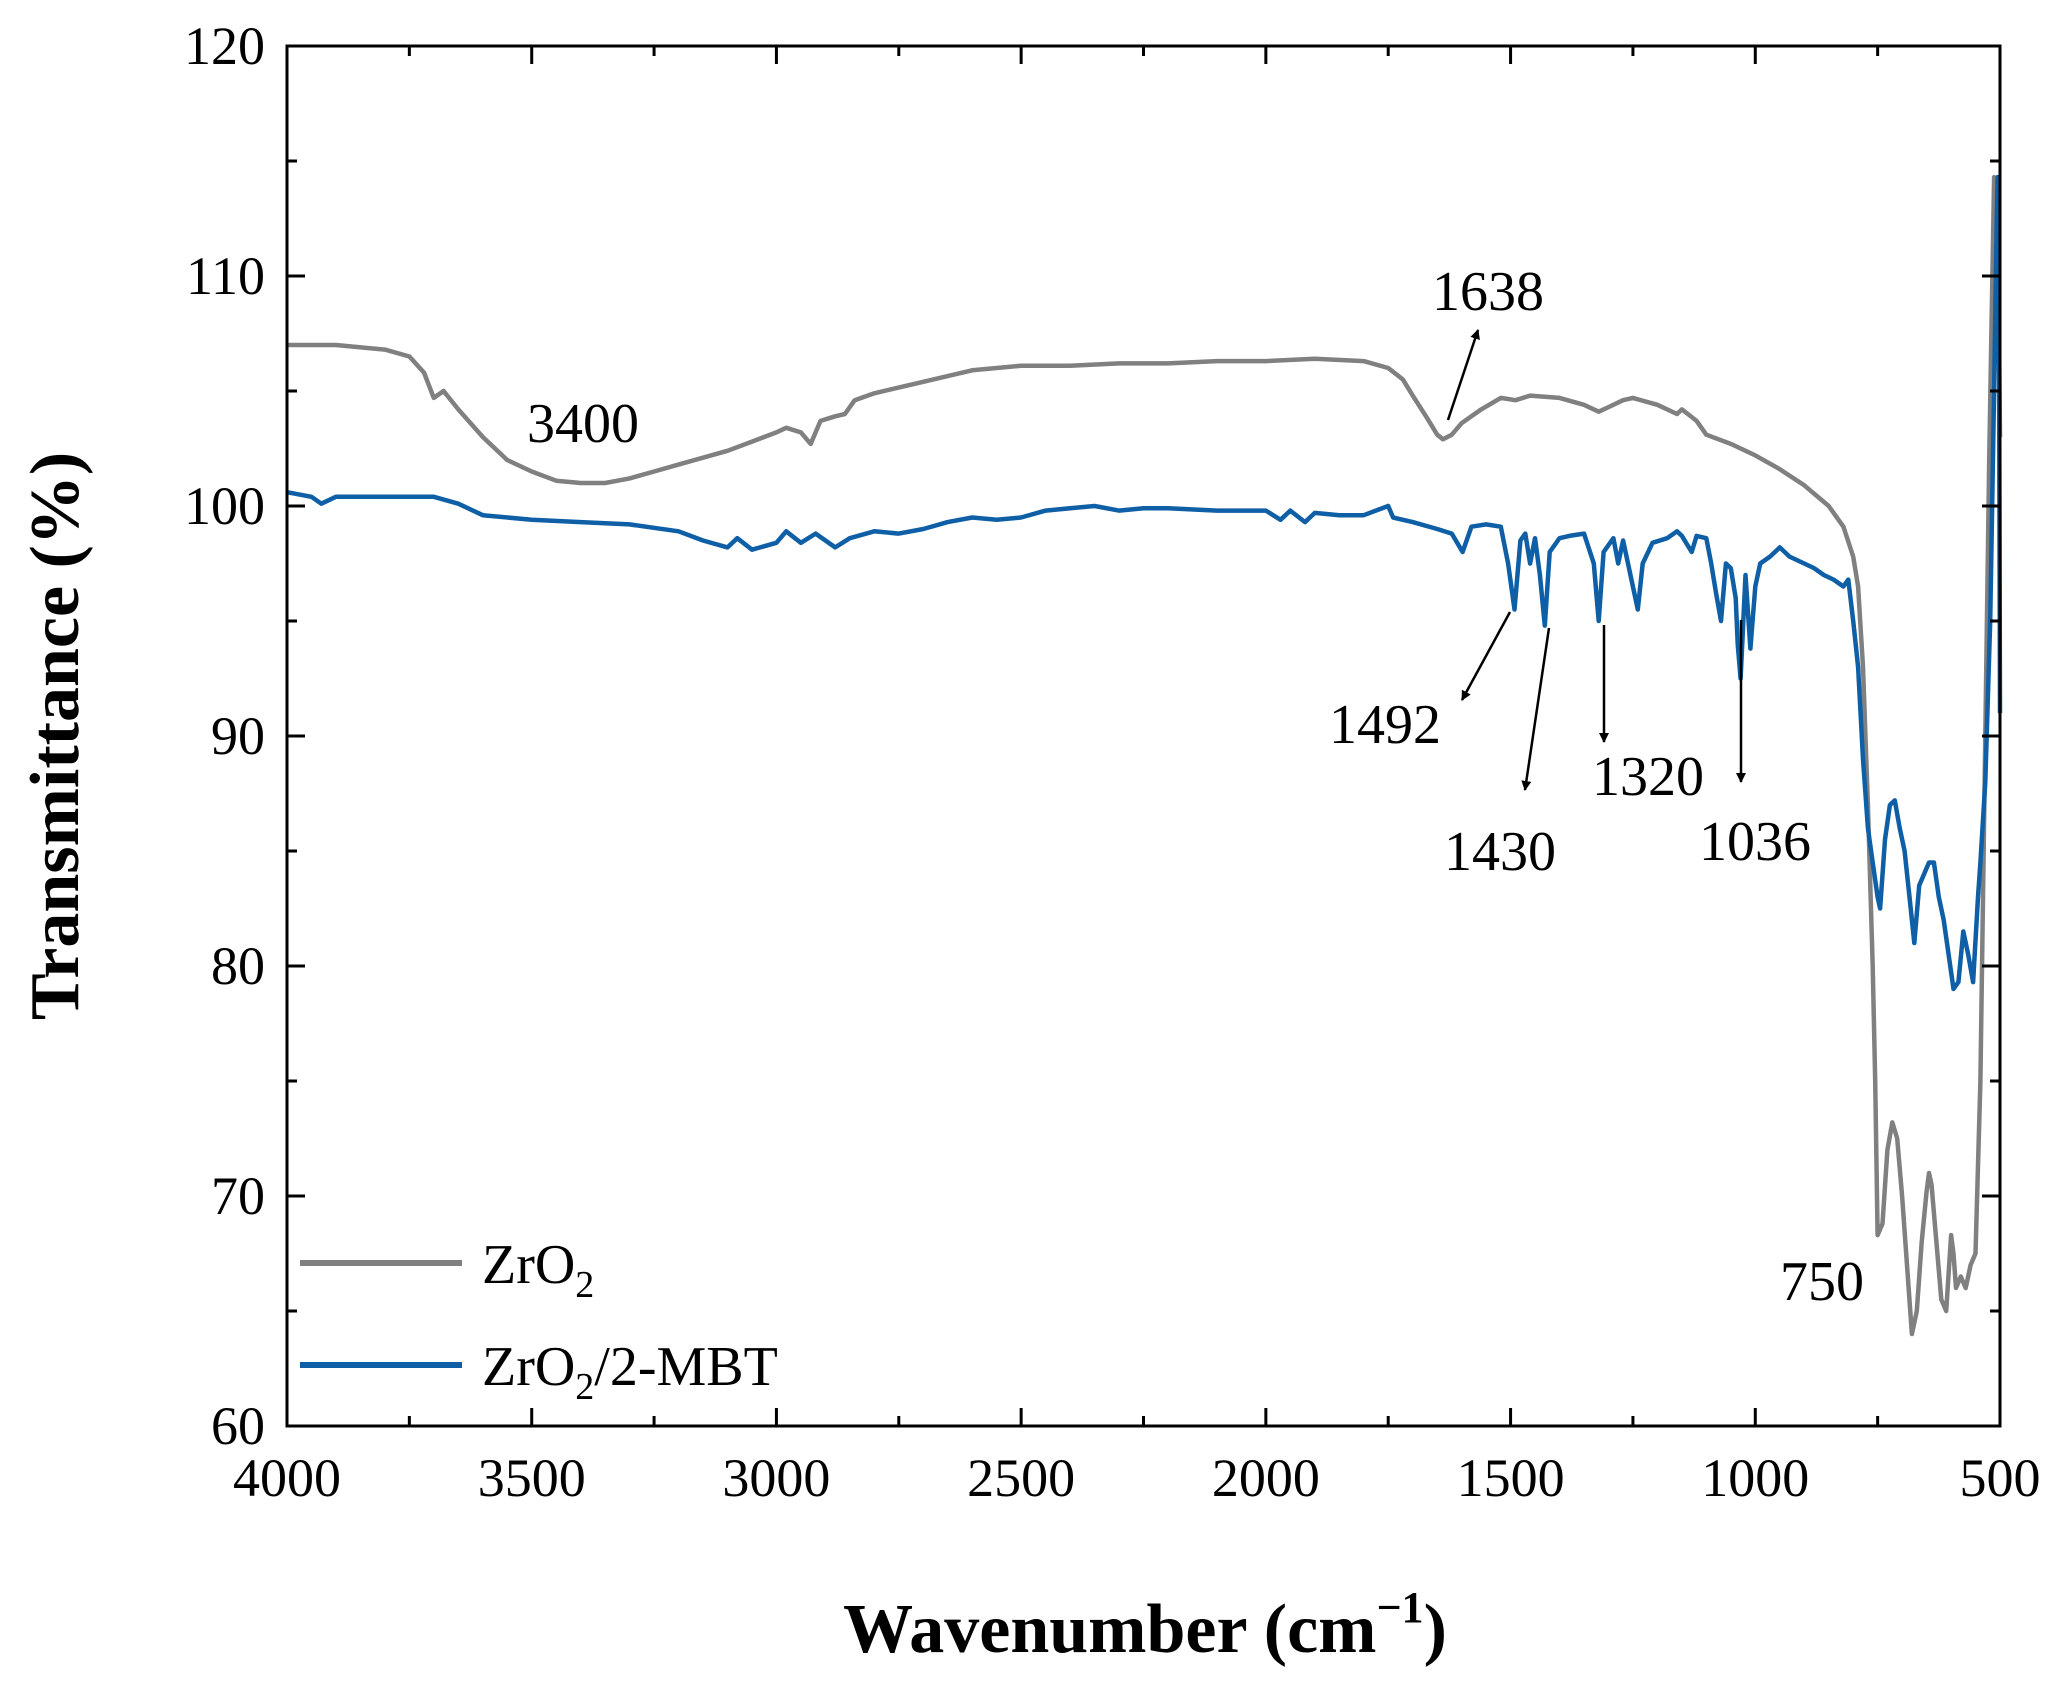  What do you see at coordinates (225, 276) in the screenshot?
I see `y-tick-label-110: 110` at bounding box center [225, 276].